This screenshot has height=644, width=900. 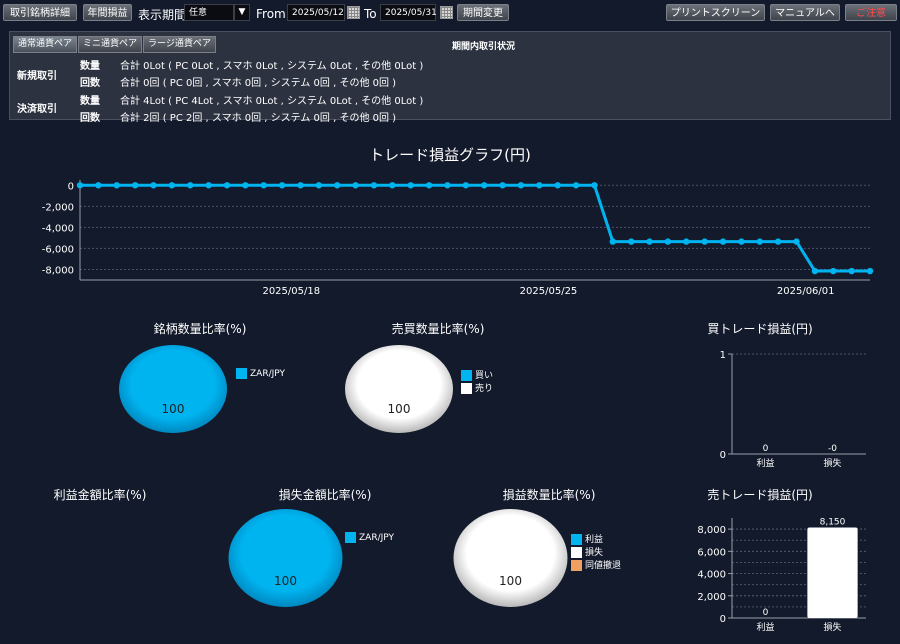 I want to click on caution-button: ご注意, so click(x=871, y=12).